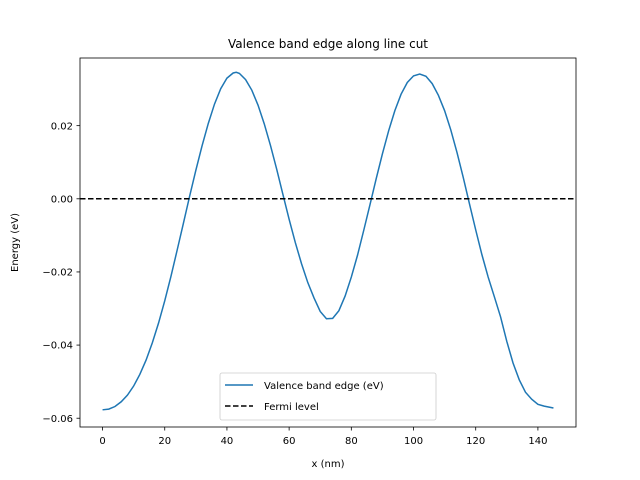 The height and width of the screenshot is (480, 640). I want to click on y-tick-label: 0.02, so click(62, 126).